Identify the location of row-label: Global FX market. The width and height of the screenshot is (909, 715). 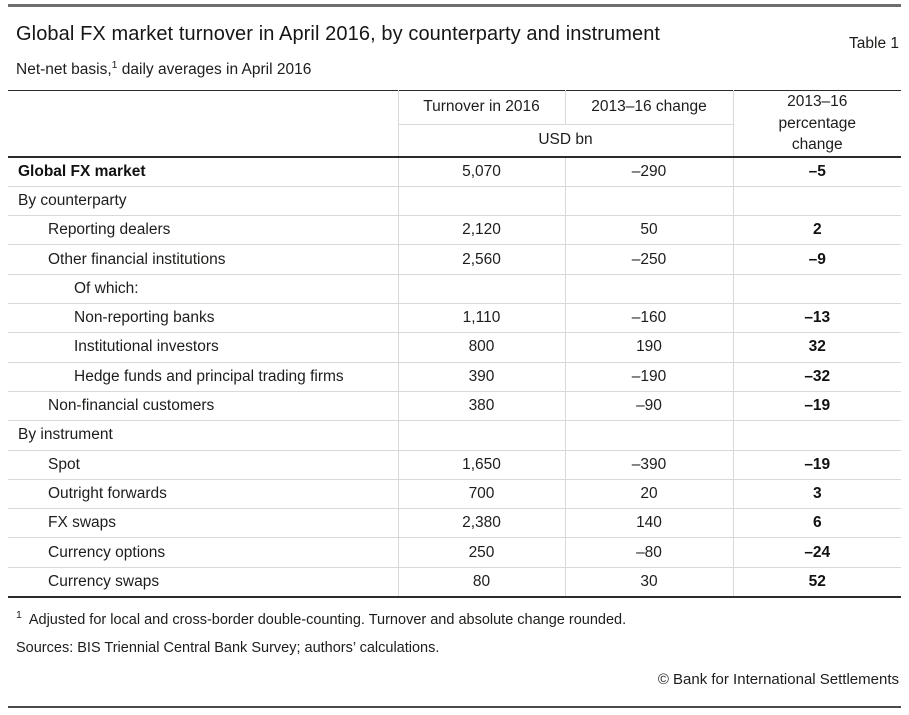
(203, 172).